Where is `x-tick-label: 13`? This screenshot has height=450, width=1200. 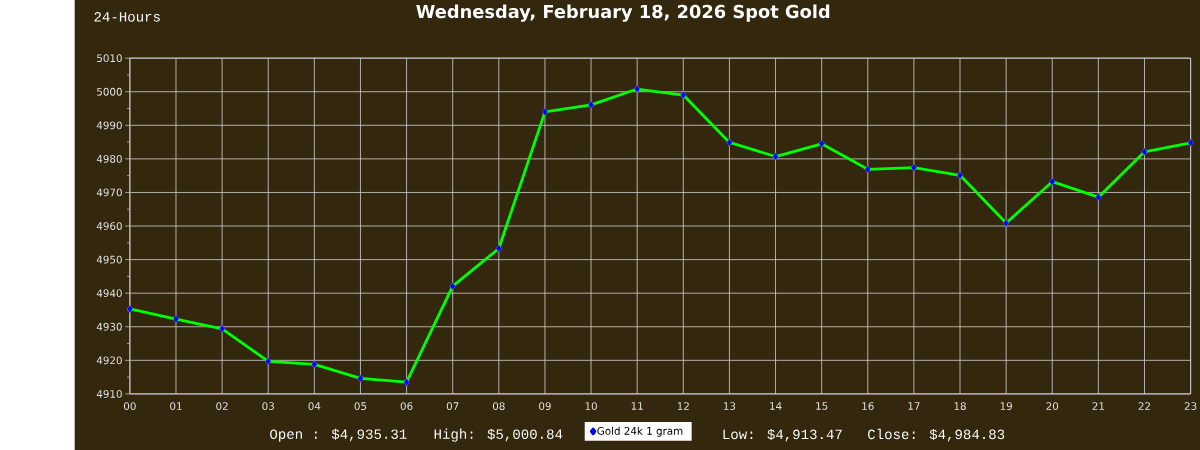
x-tick-label: 13 is located at coordinates (729, 406).